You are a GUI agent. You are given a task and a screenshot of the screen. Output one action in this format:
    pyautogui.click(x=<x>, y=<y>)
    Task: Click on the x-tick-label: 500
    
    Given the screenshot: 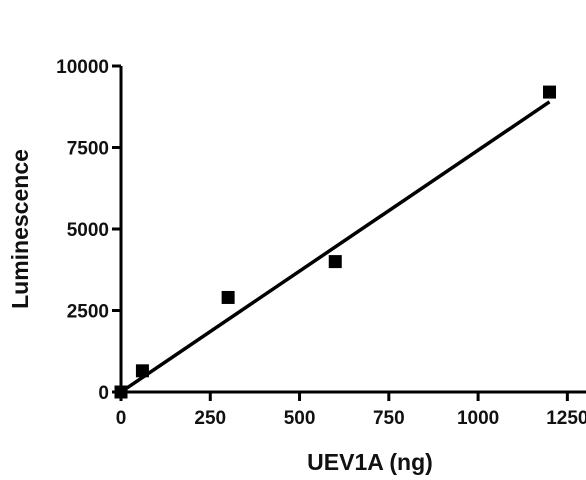 What is the action you would take?
    pyautogui.click(x=300, y=418)
    